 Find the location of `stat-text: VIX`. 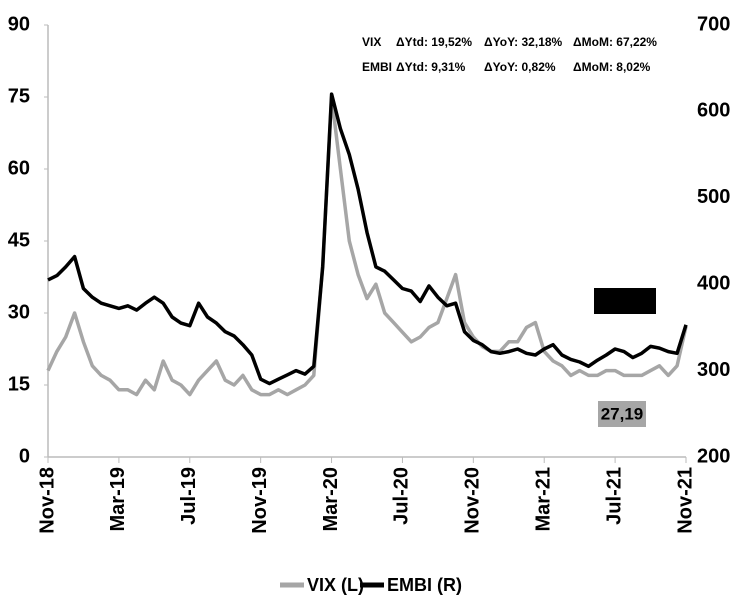

stat-text: VIX is located at coordinates (371, 42).